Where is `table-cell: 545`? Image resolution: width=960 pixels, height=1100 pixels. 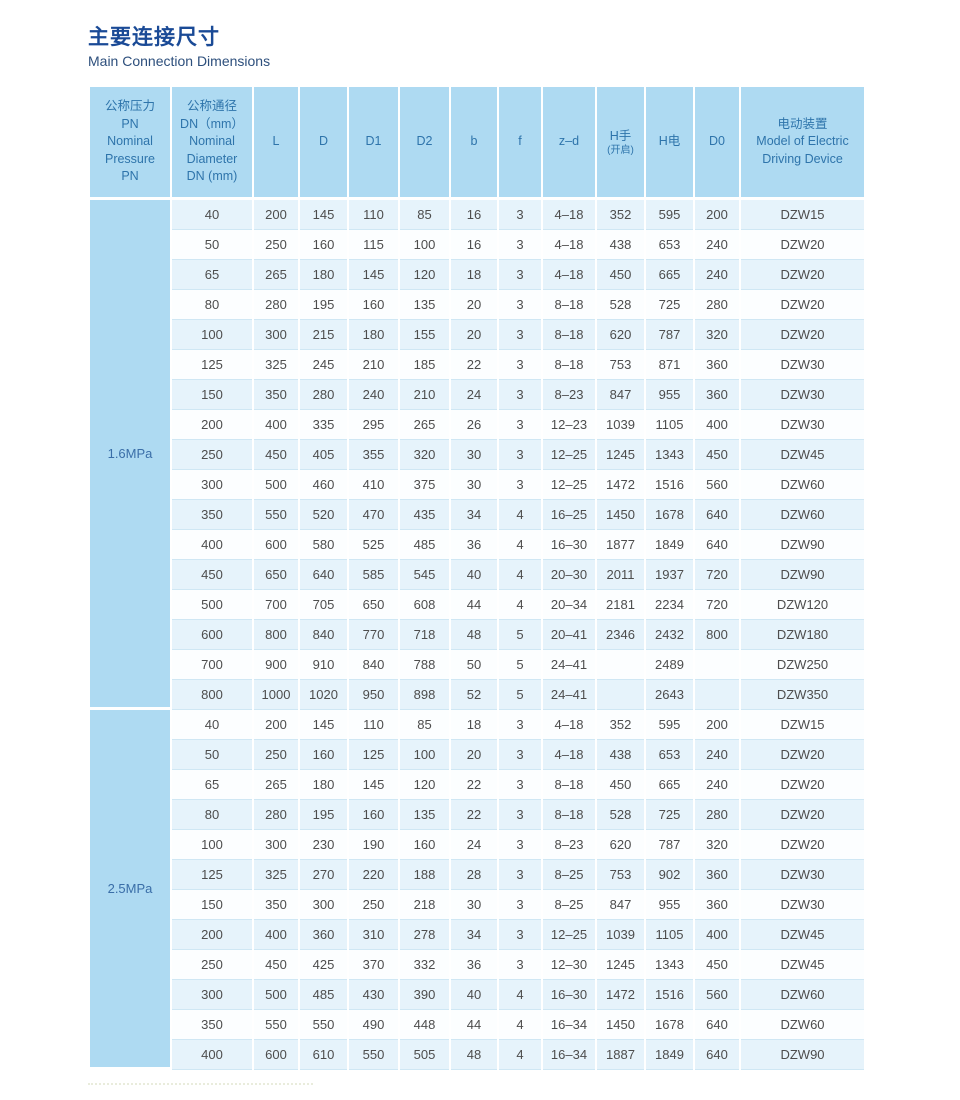
table-cell: 545 is located at coordinates (424, 574).